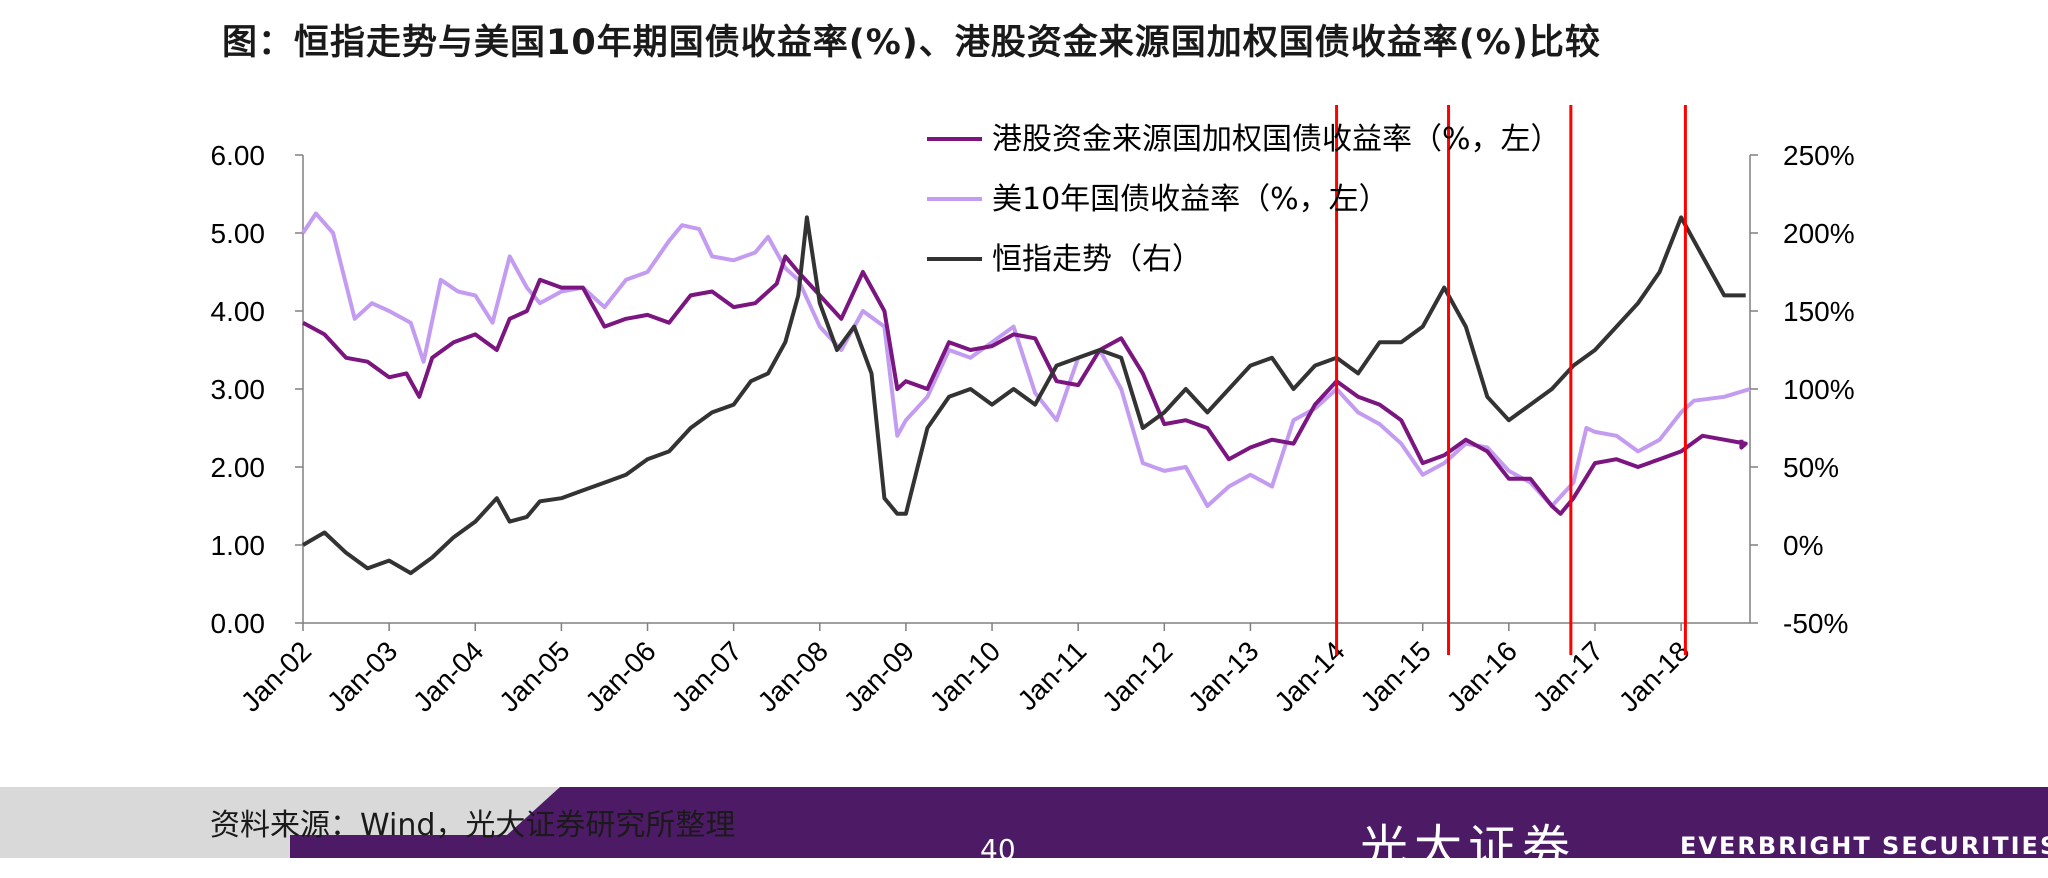 The image size is (2048, 878). Describe the element at coordinates (1819, 389) in the screenshot. I see `right-tick-label: 100%` at that location.